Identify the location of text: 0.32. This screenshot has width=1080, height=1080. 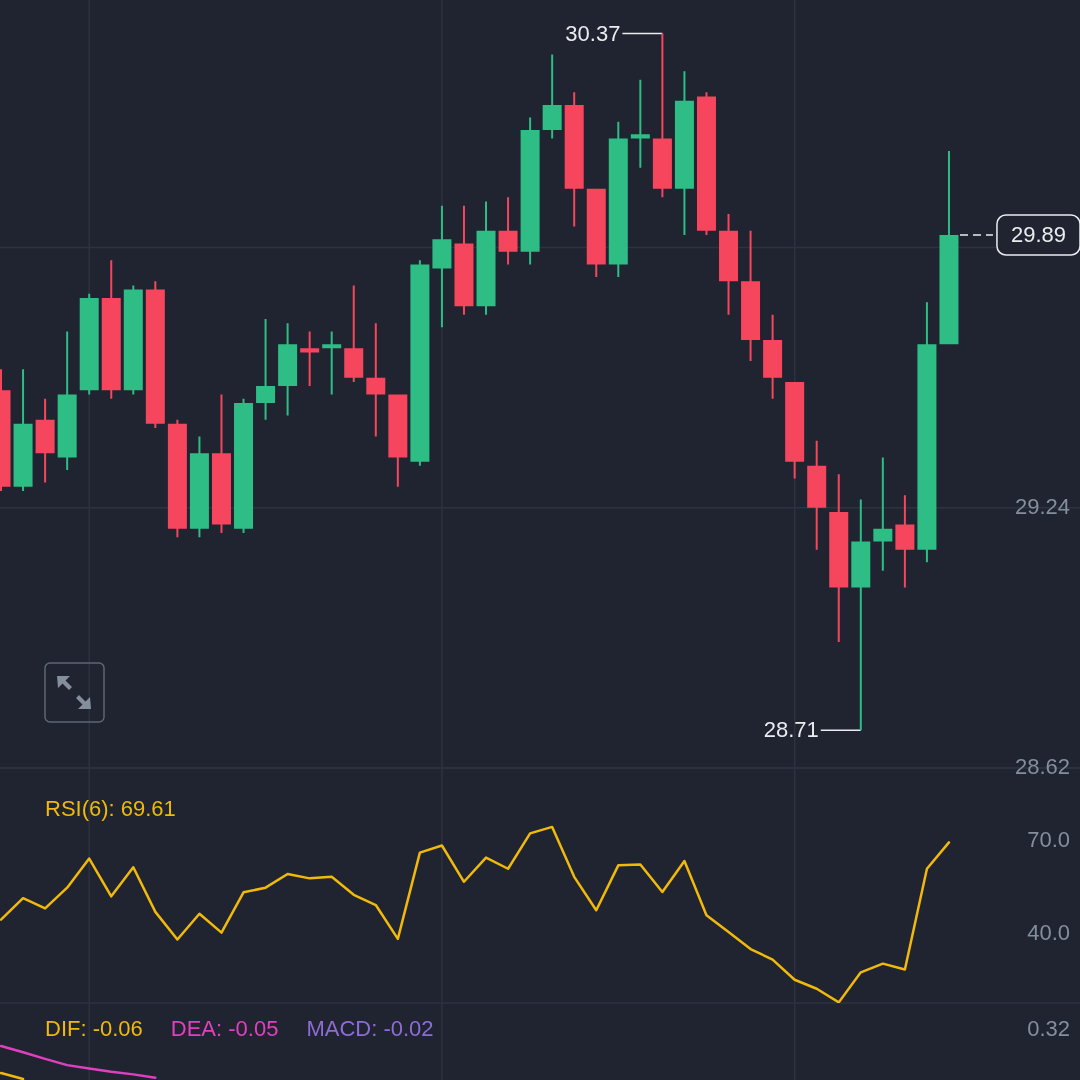
(1048, 1029).